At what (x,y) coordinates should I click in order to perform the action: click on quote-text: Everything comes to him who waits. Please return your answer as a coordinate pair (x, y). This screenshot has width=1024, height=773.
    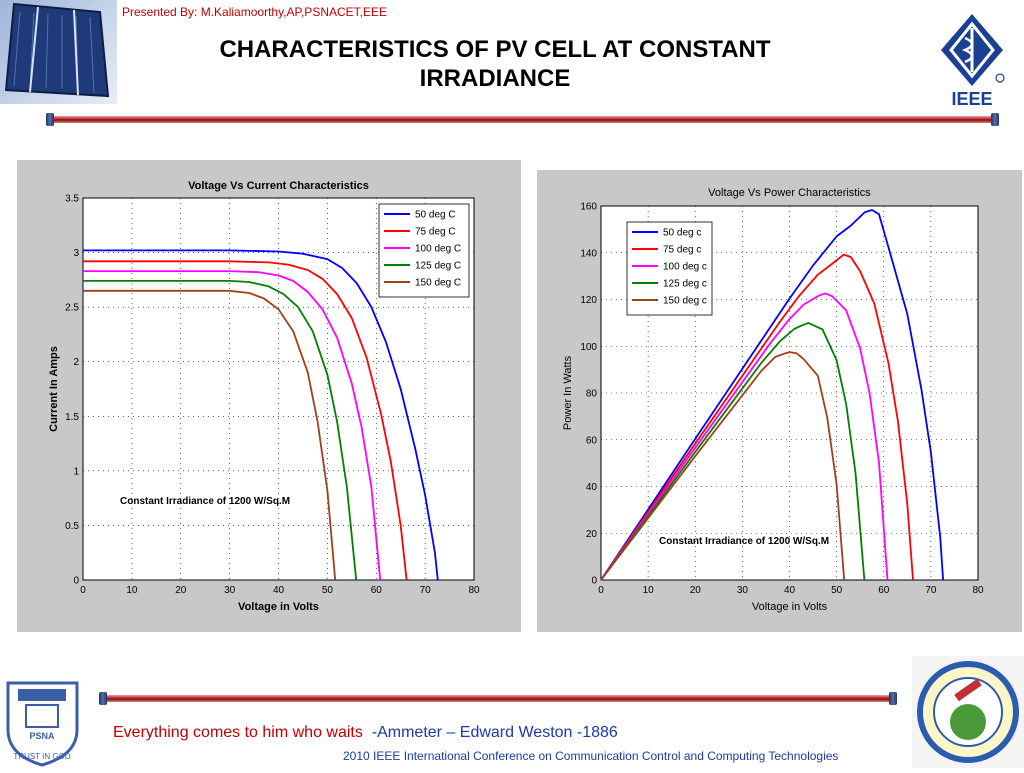
    Looking at the image, I should click on (238, 732).